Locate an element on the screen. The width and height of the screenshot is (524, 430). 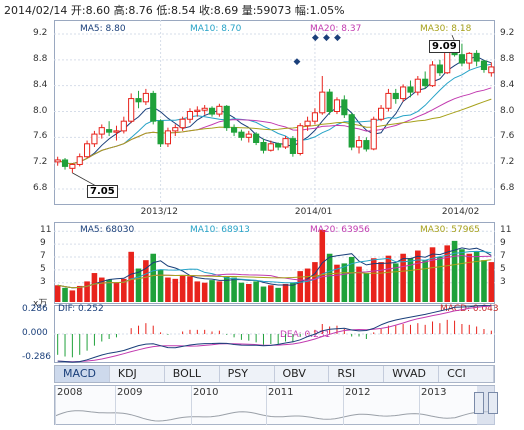
navigator-year-label: 2013 is located at coordinates (434, 392).